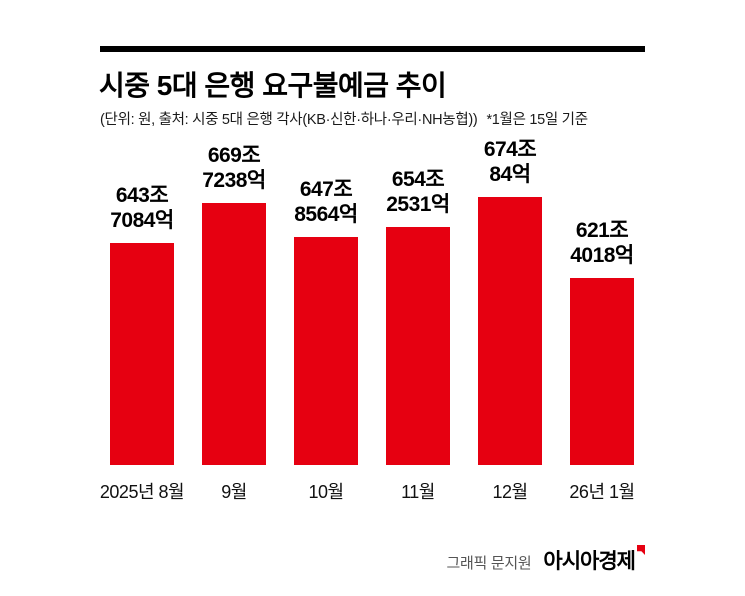 The width and height of the screenshot is (745, 596). Describe the element at coordinates (234, 168) in the screenshot. I see `bar-value-label: 669조 7238억` at that location.